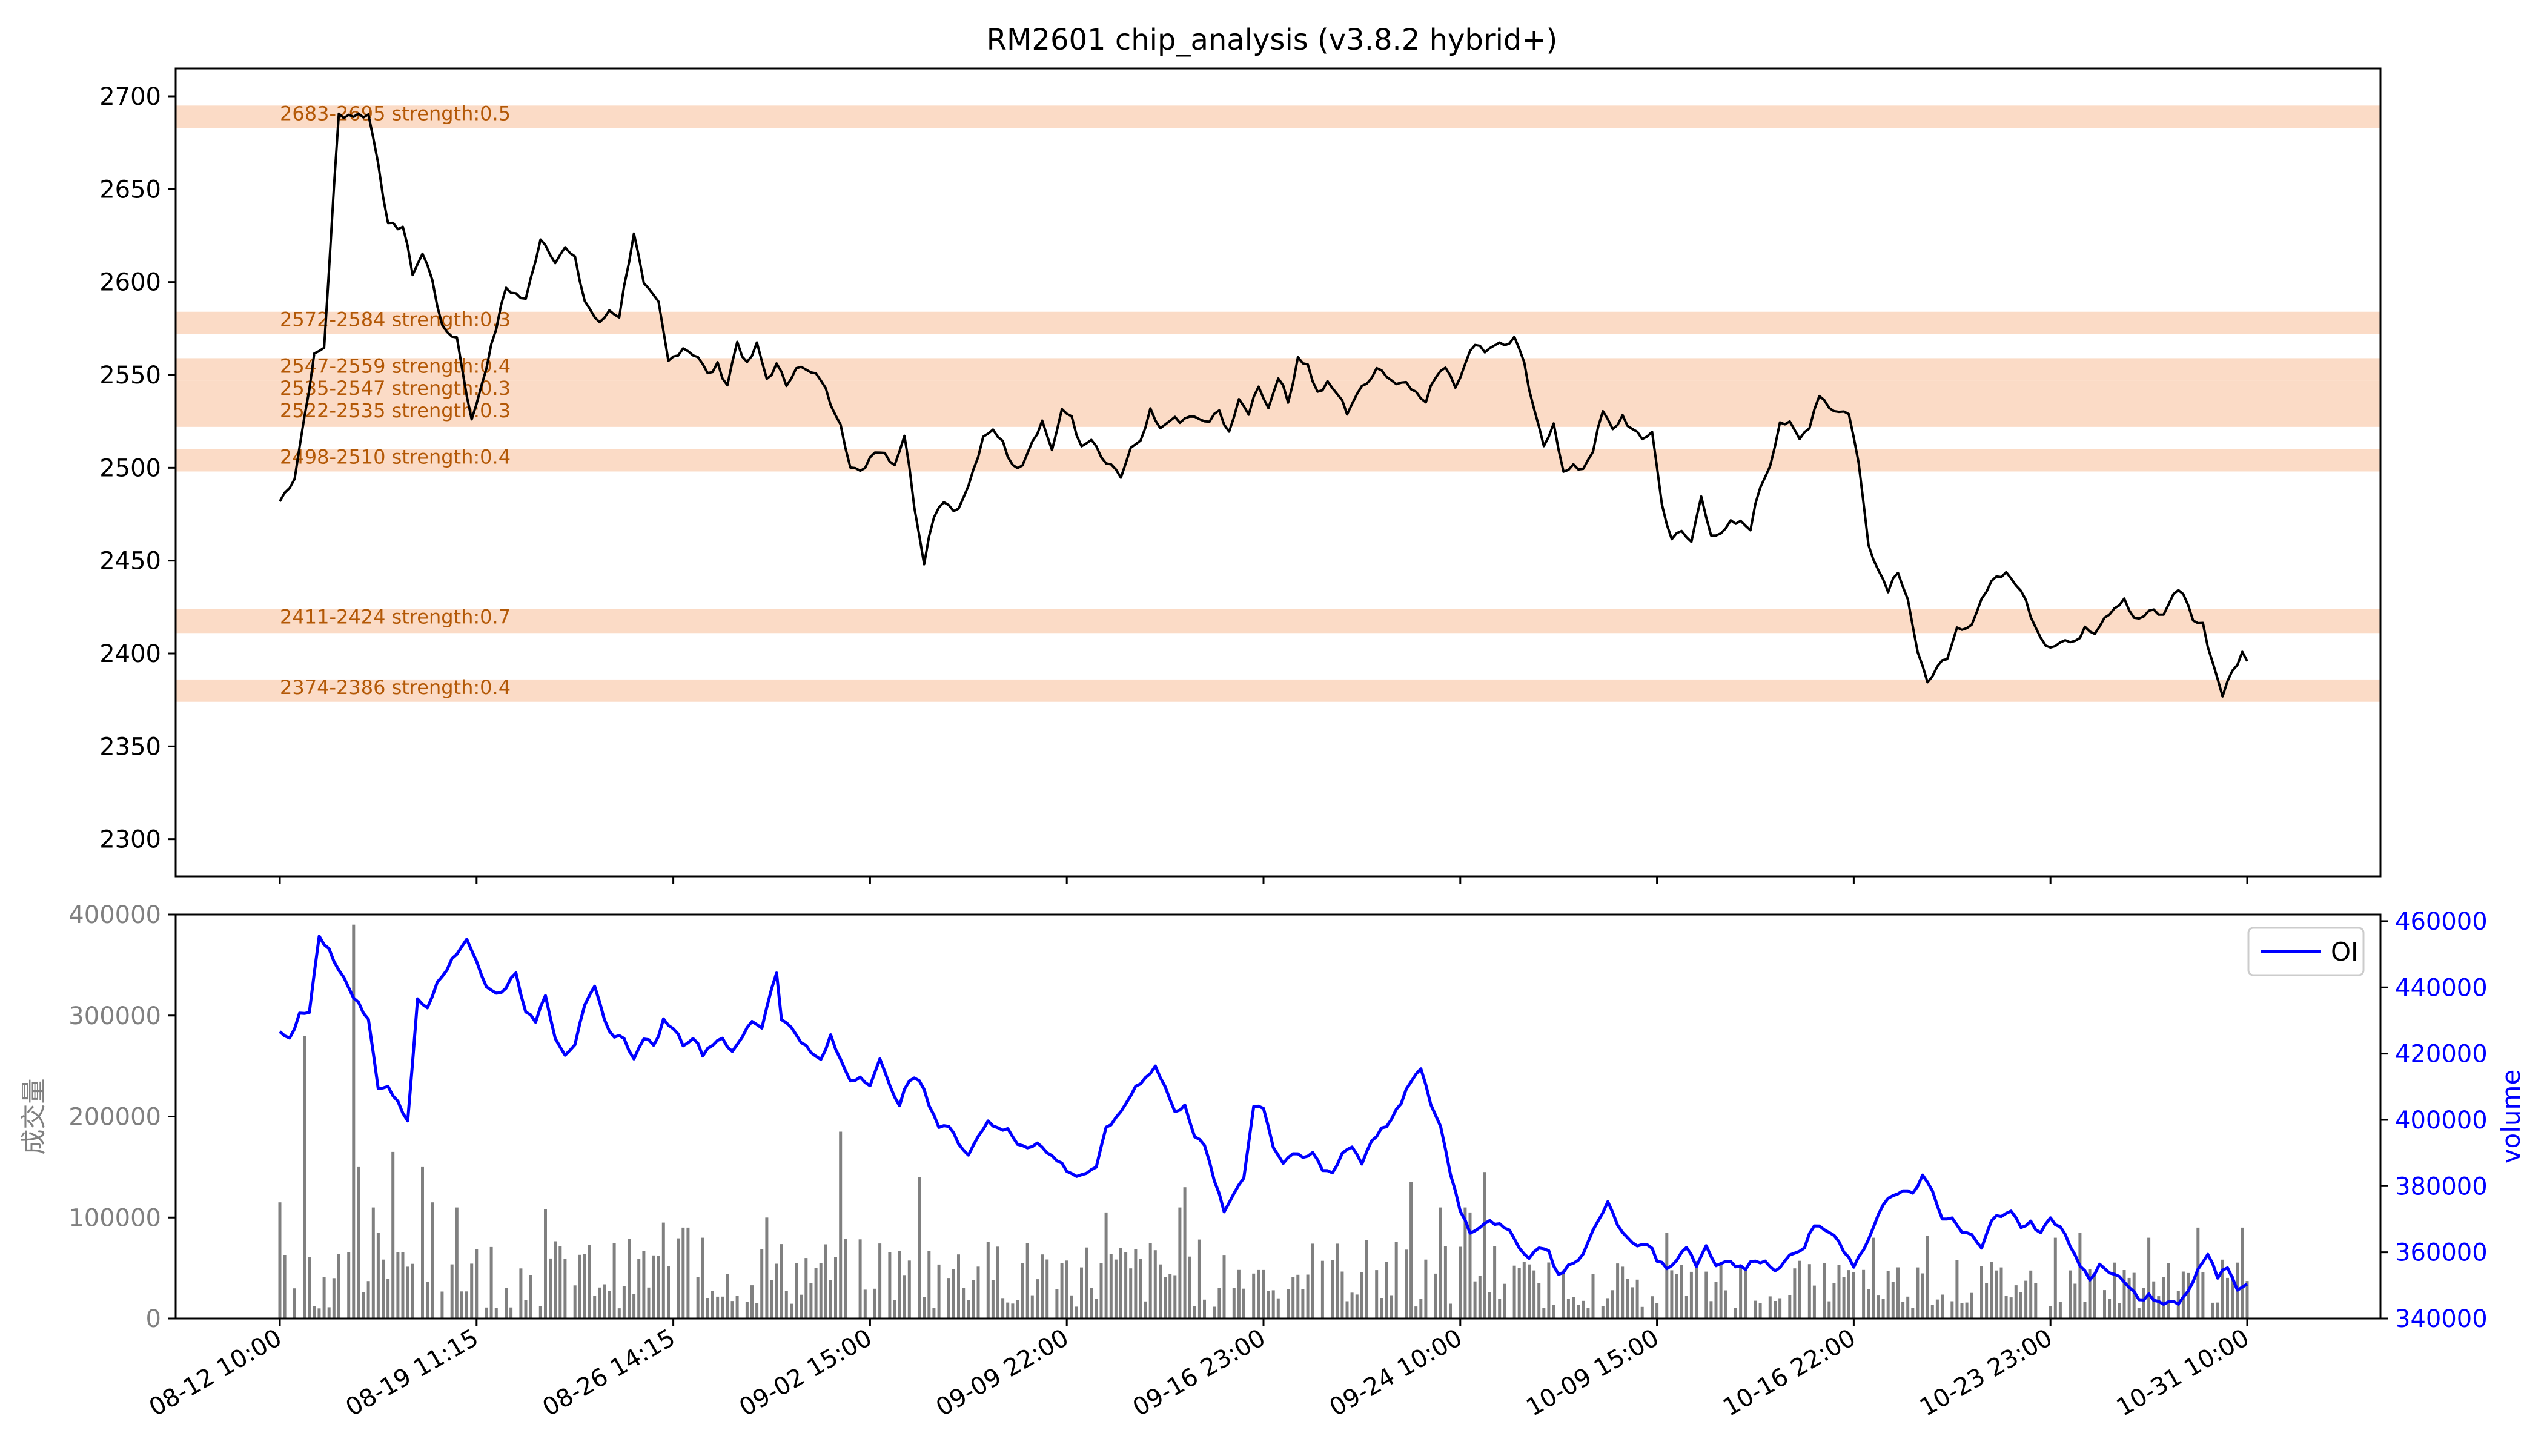 This screenshot has height=1456, width=2544. I want to click on xtick-label: 08-26 14:15, so click(609, 1373).